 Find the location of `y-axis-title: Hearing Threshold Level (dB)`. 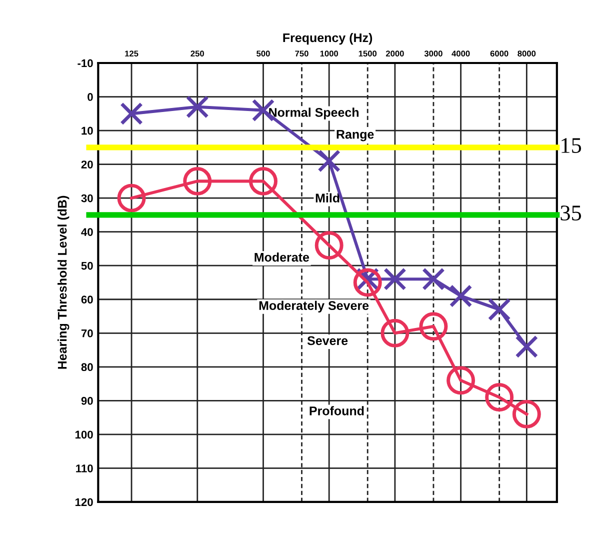

y-axis-title: Hearing Threshold Level (dB) is located at coordinates (64, 282).